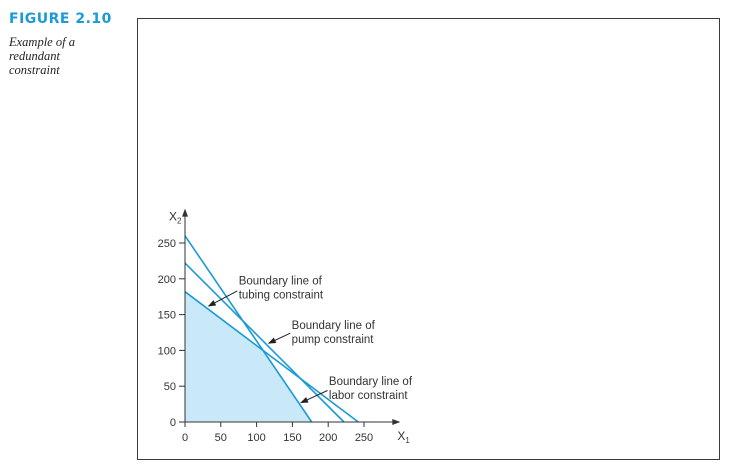 This screenshot has height=471, width=732. What do you see at coordinates (407, 440) in the screenshot?
I see `x-axis-label-subscript: 1` at bounding box center [407, 440].